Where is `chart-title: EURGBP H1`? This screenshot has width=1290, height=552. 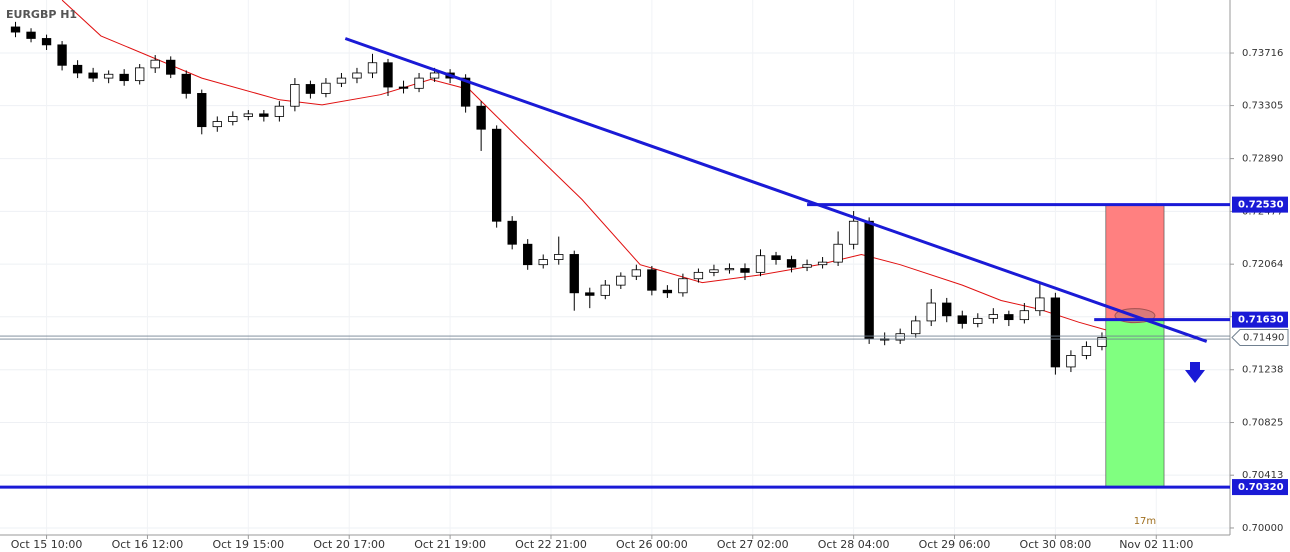
chart-title: EURGBP H1 is located at coordinates (41, 14).